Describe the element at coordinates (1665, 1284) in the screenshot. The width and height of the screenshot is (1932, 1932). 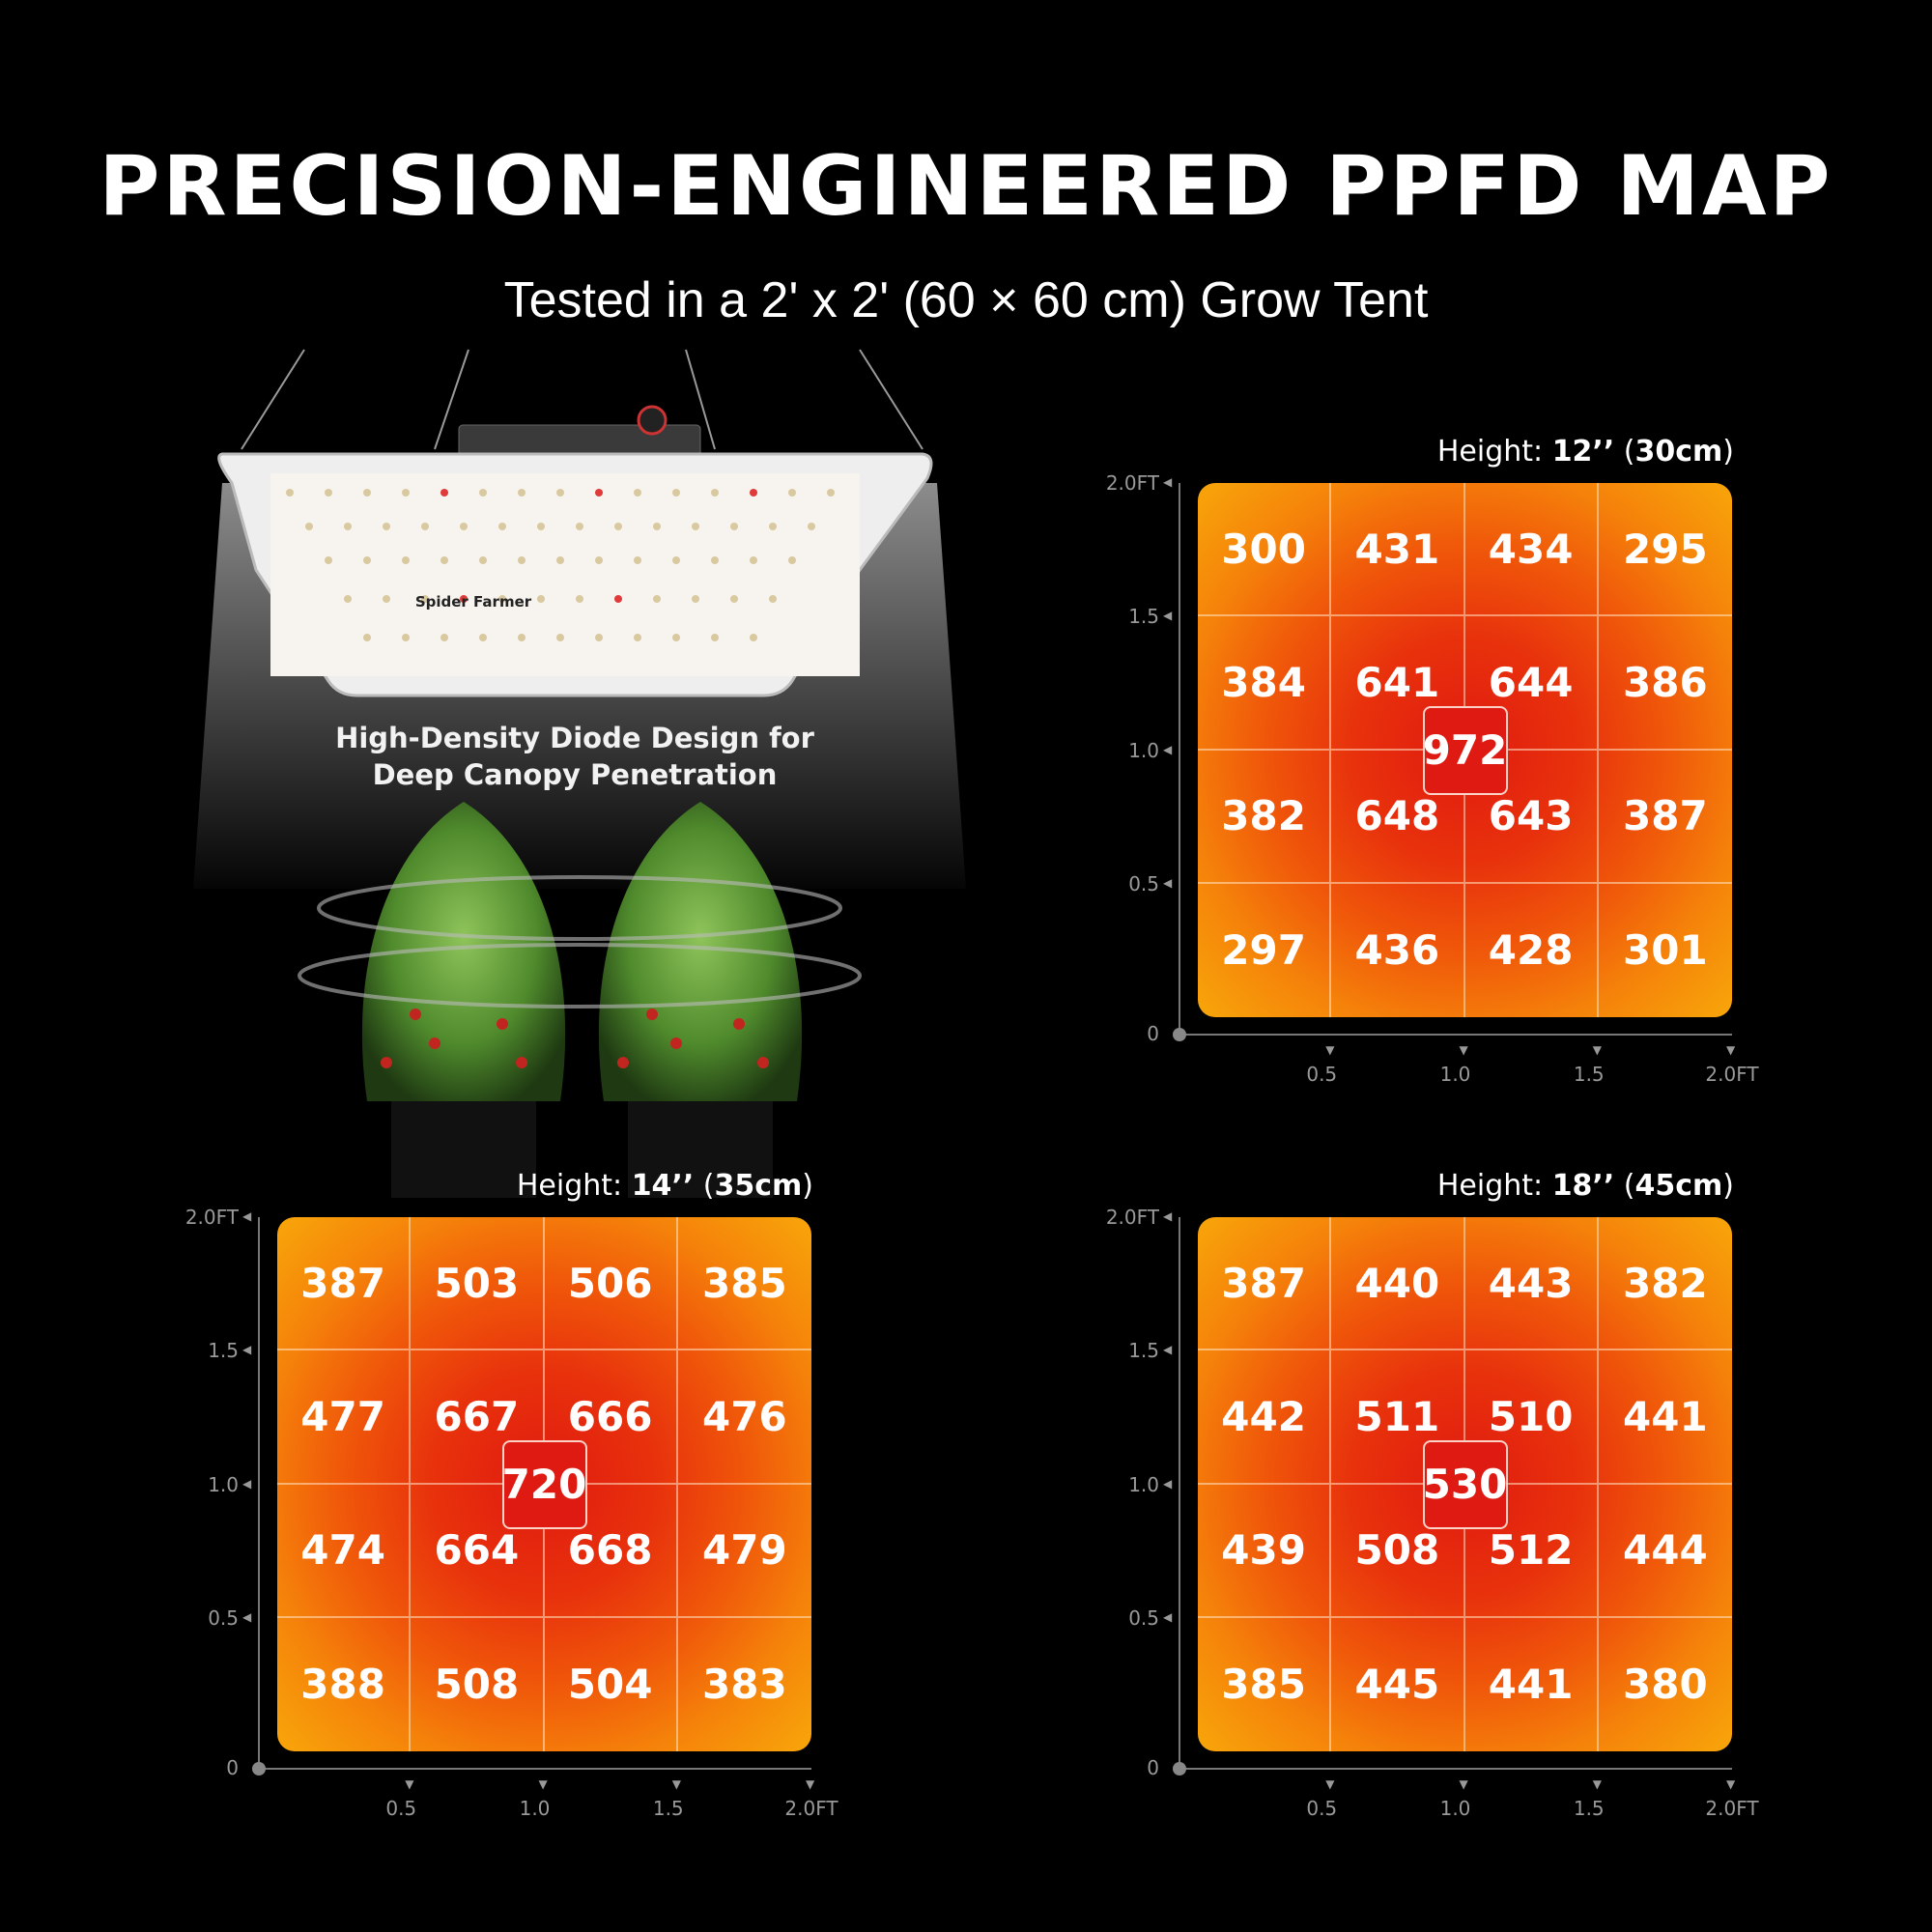
I see `heatmap-cell: 382` at that location.